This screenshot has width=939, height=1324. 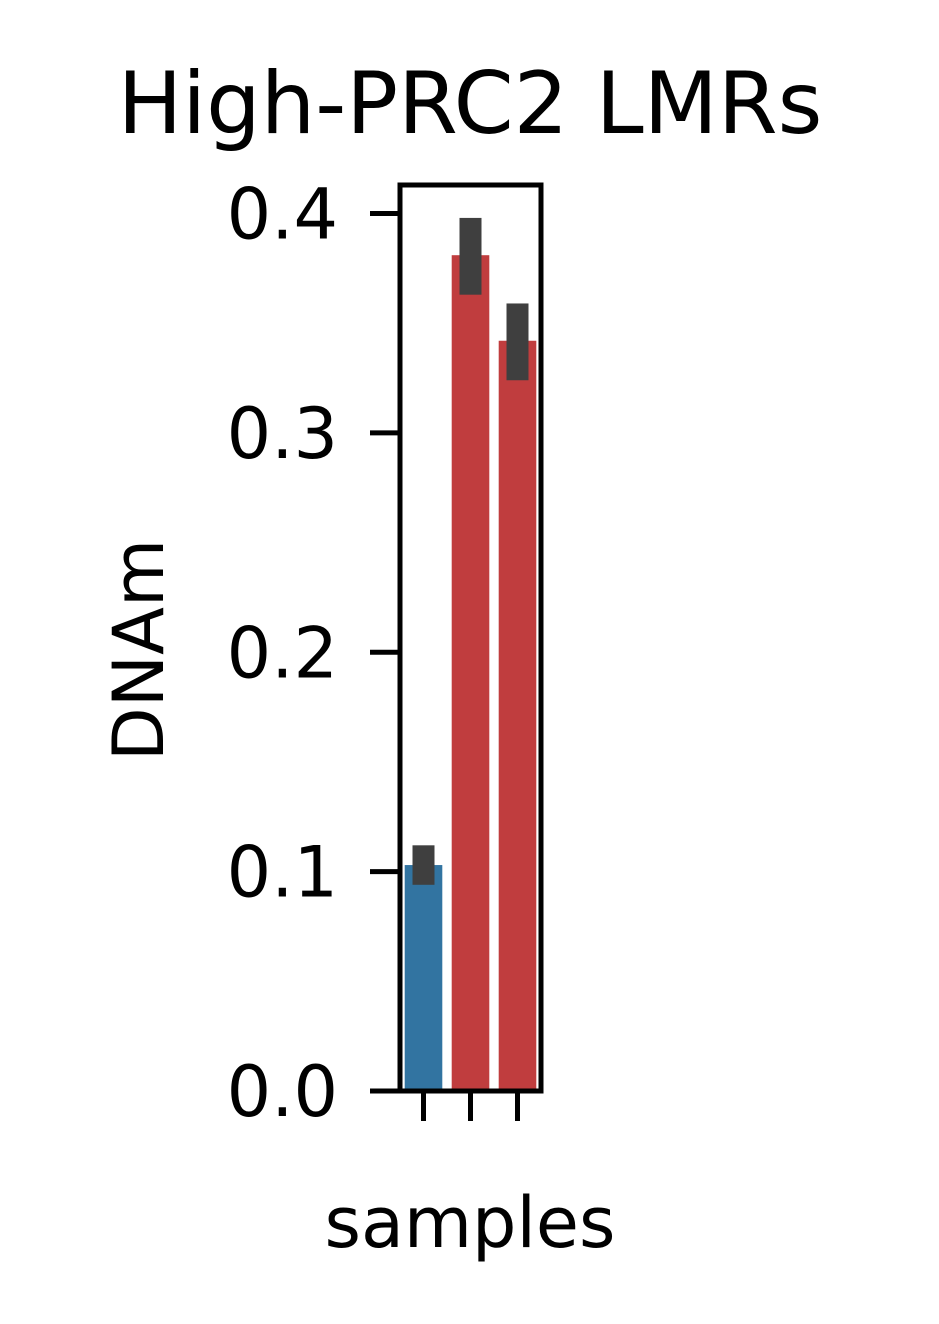 I want to click on error-bars-group, so click(x=470, y=551).